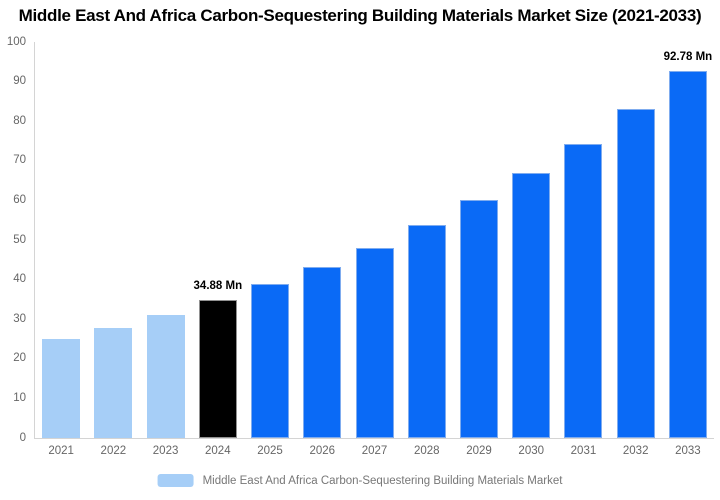  What do you see at coordinates (270, 249) in the screenshot?
I see `bar-slot: 2025` at bounding box center [270, 249].